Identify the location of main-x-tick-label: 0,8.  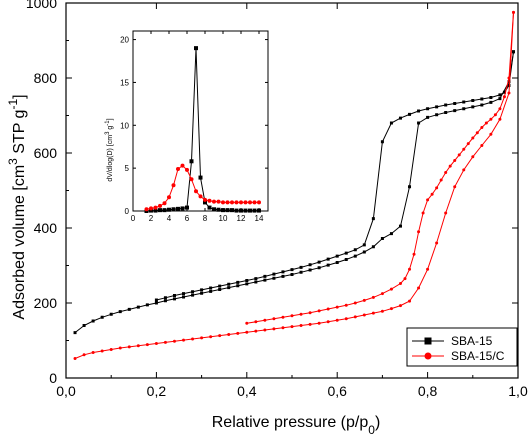
(428, 391).